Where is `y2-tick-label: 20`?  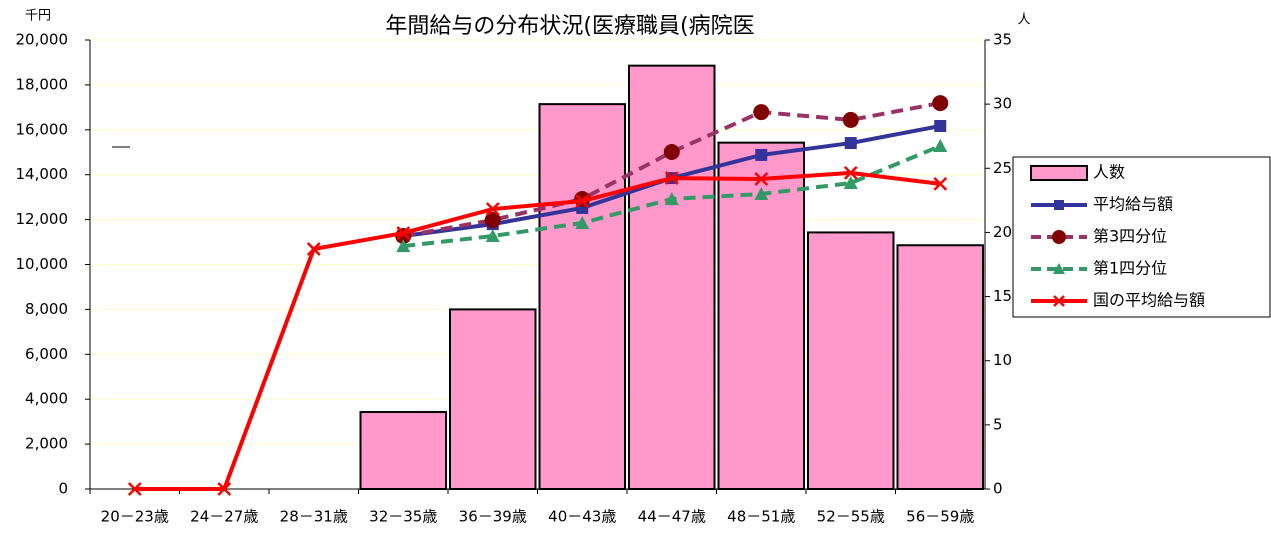 y2-tick-label: 20 is located at coordinates (1002, 232).